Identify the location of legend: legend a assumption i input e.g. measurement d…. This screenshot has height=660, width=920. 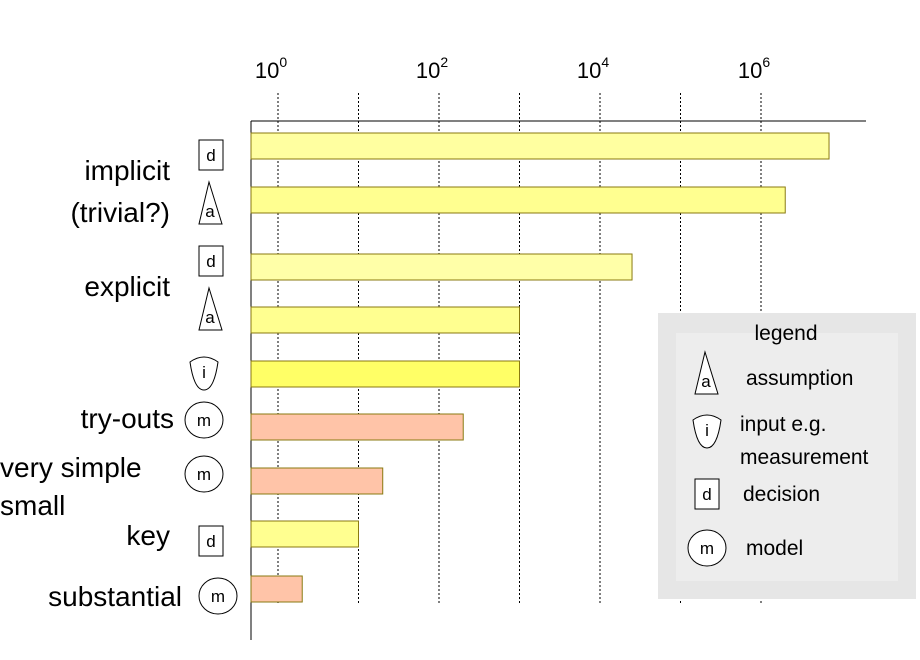
(787, 456).